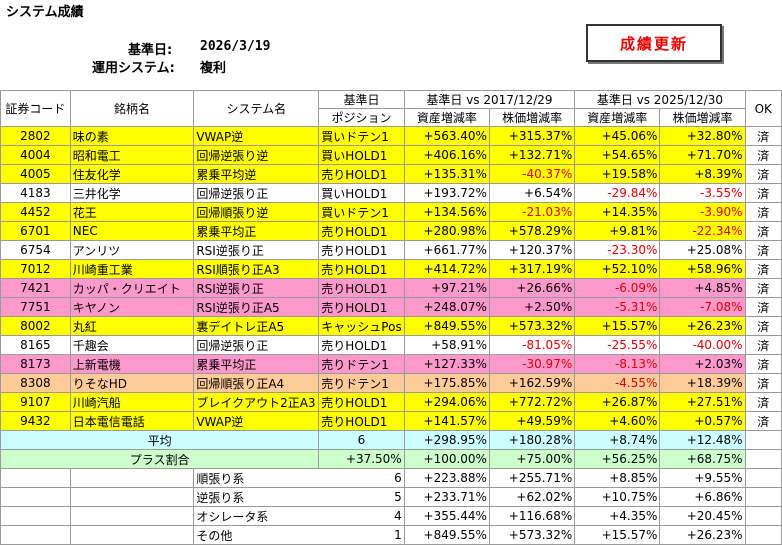 The height and width of the screenshot is (545, 782). Describe the element at coordinates (35, 231) in the screenshot. I see `stock-code-cell: 6701` at that location.